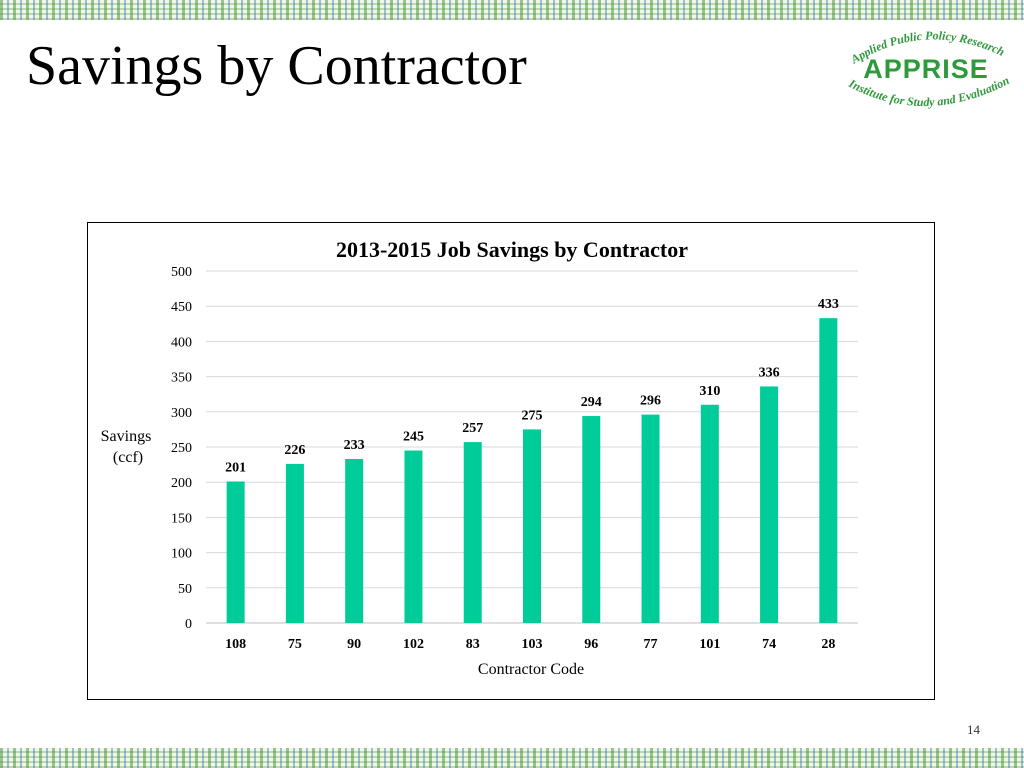 Image resolution: width=1024 pixels, height=768 pixels. Describe the element at coordinates (532, 415) in the screenshot. I see `data-label: 275` at that location.